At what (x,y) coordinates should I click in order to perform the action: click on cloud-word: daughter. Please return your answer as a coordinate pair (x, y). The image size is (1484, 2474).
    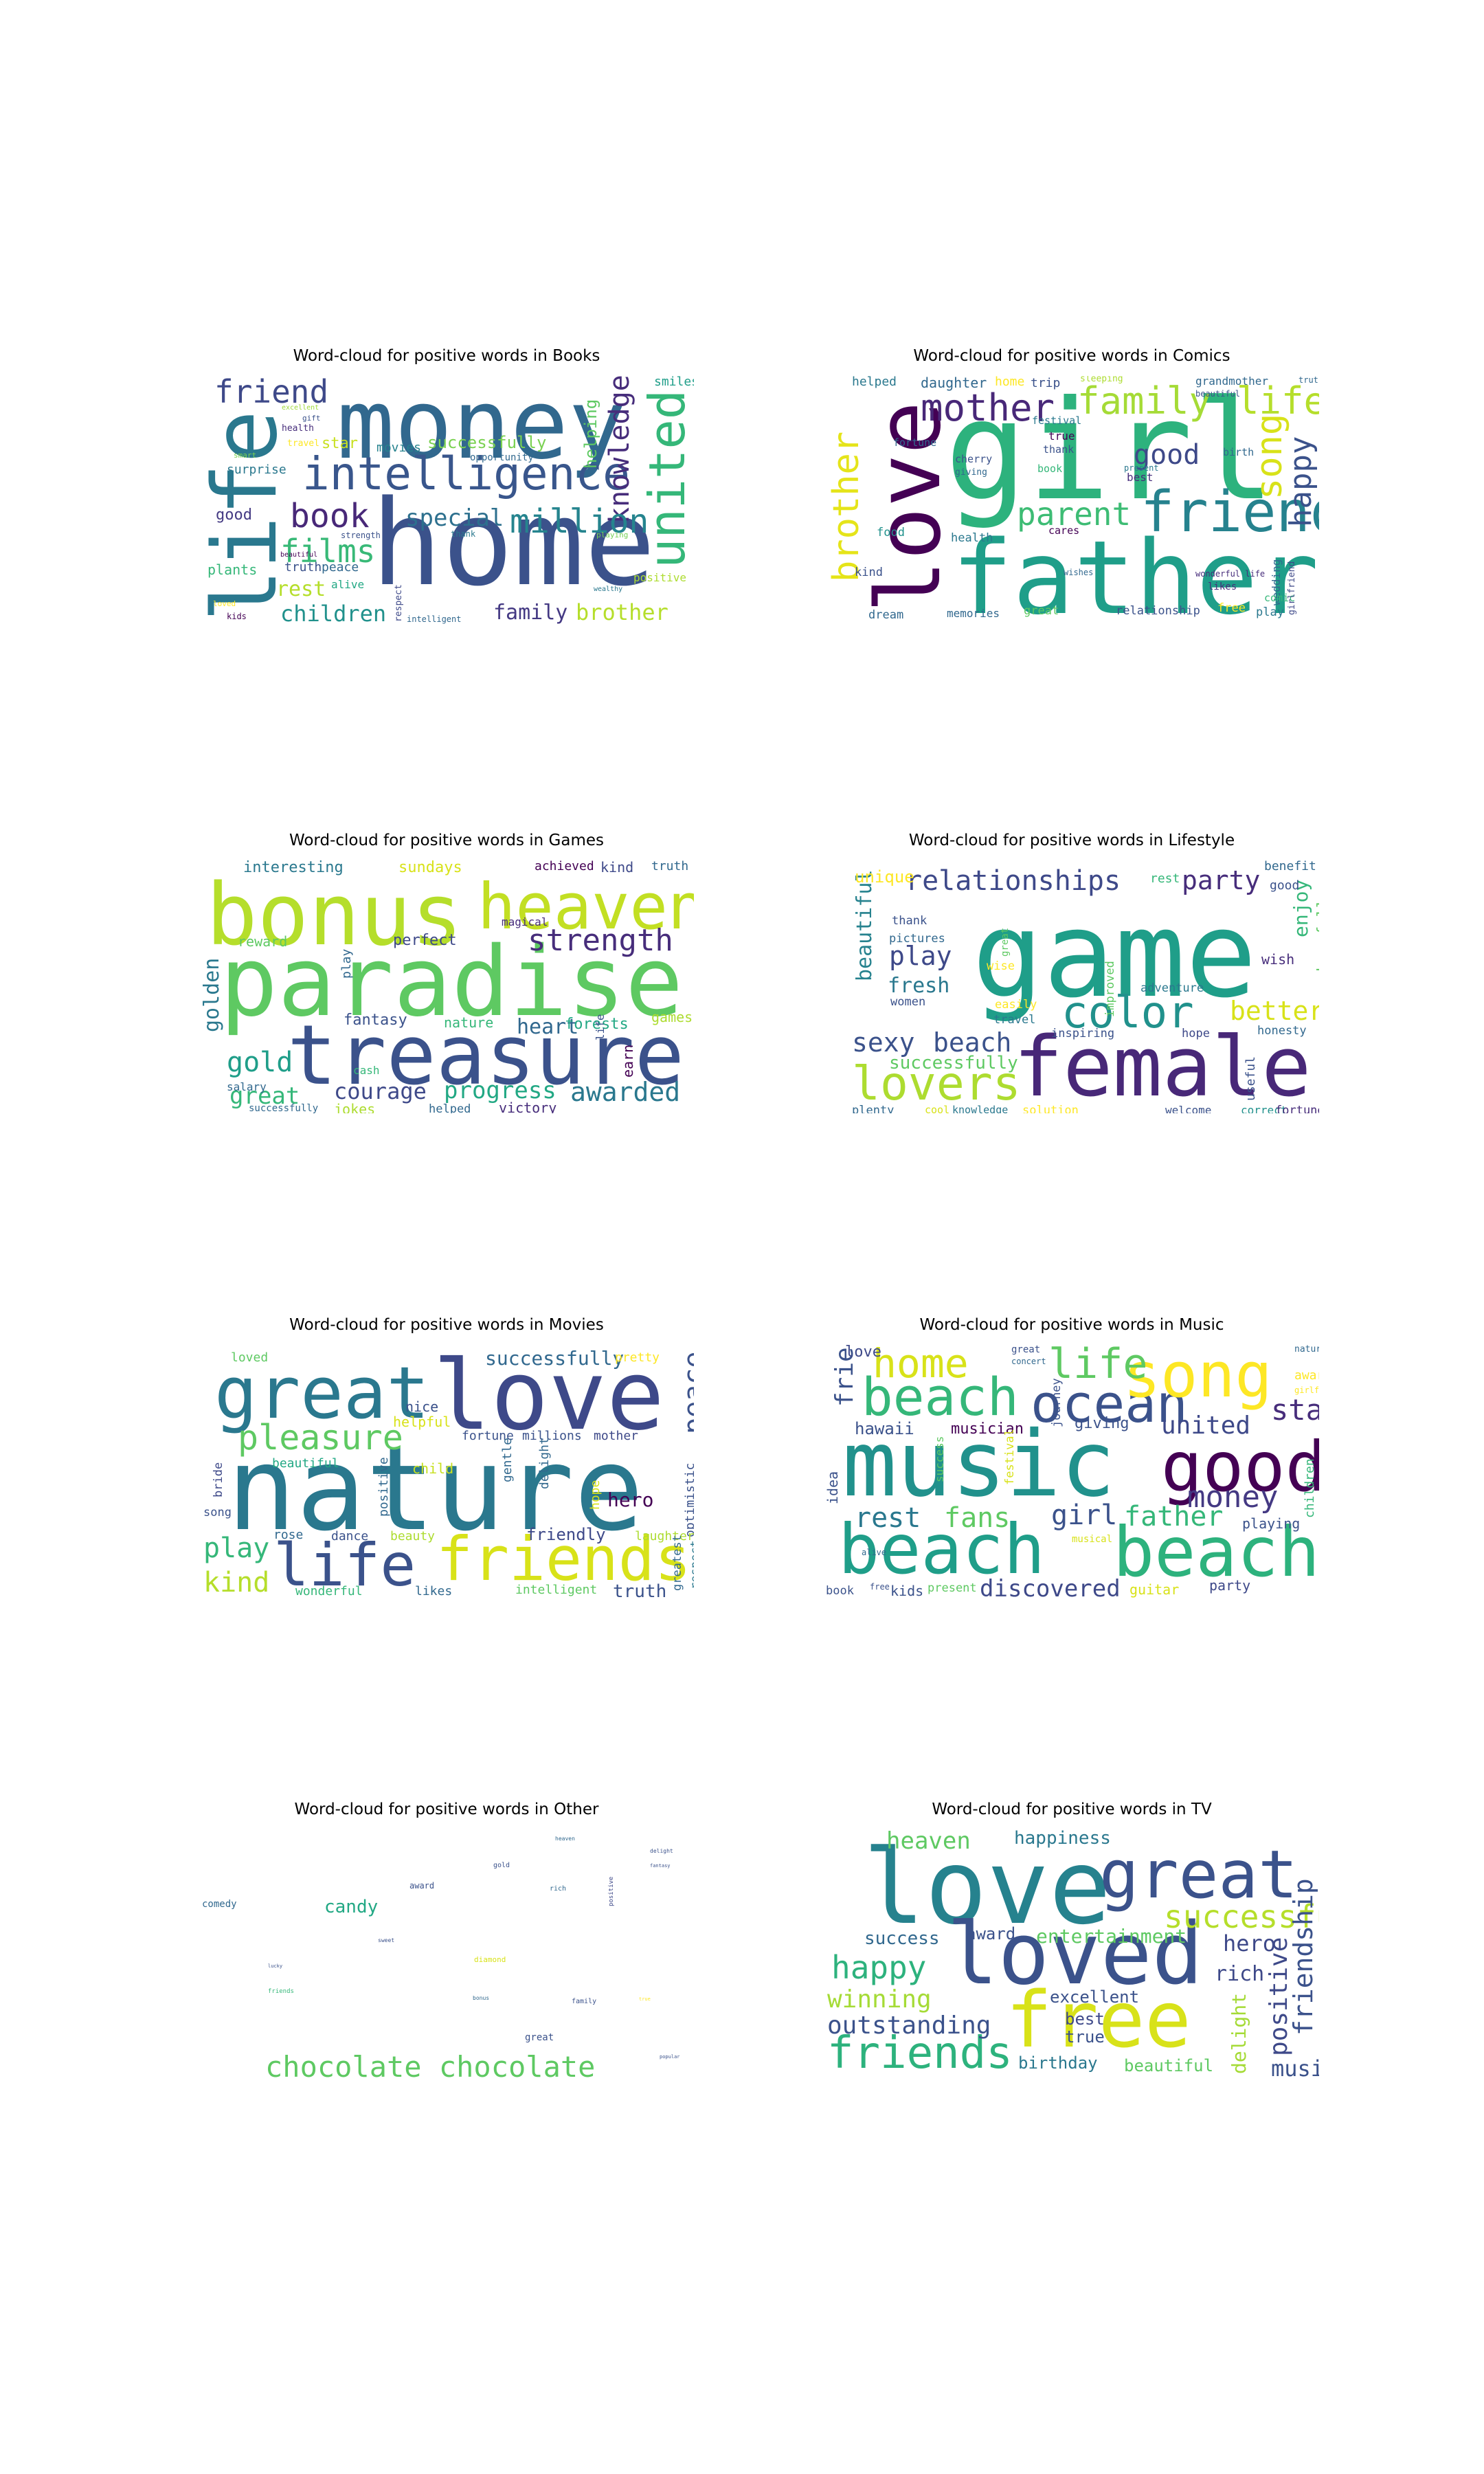
    Looking at the image, I should click on (954, 383).